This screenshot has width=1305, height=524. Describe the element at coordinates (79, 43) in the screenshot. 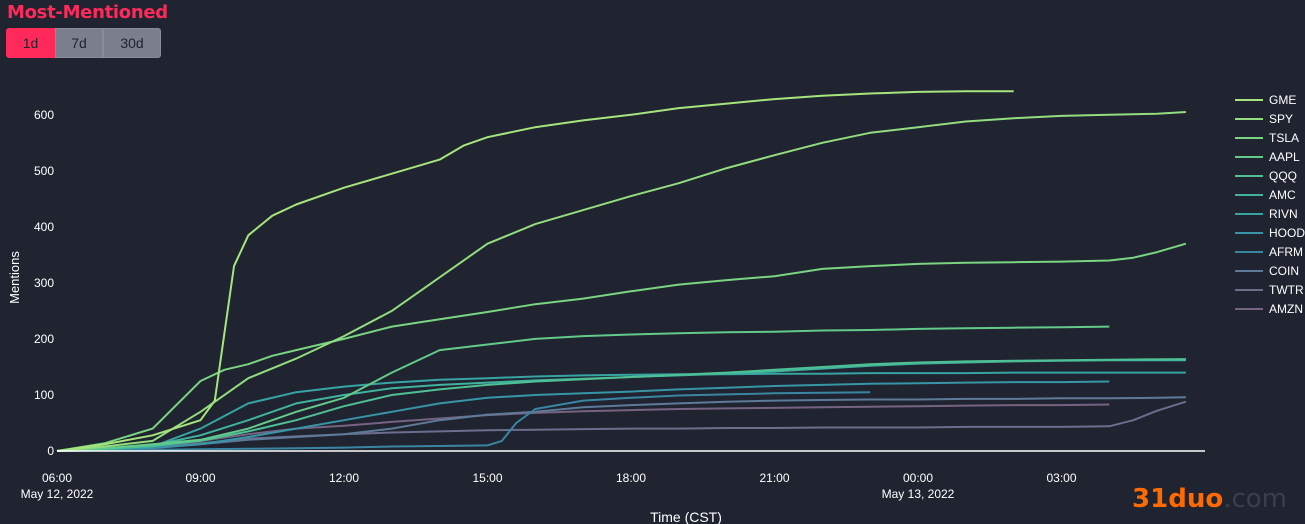

I see `range-7d-button: 7d` at that location.